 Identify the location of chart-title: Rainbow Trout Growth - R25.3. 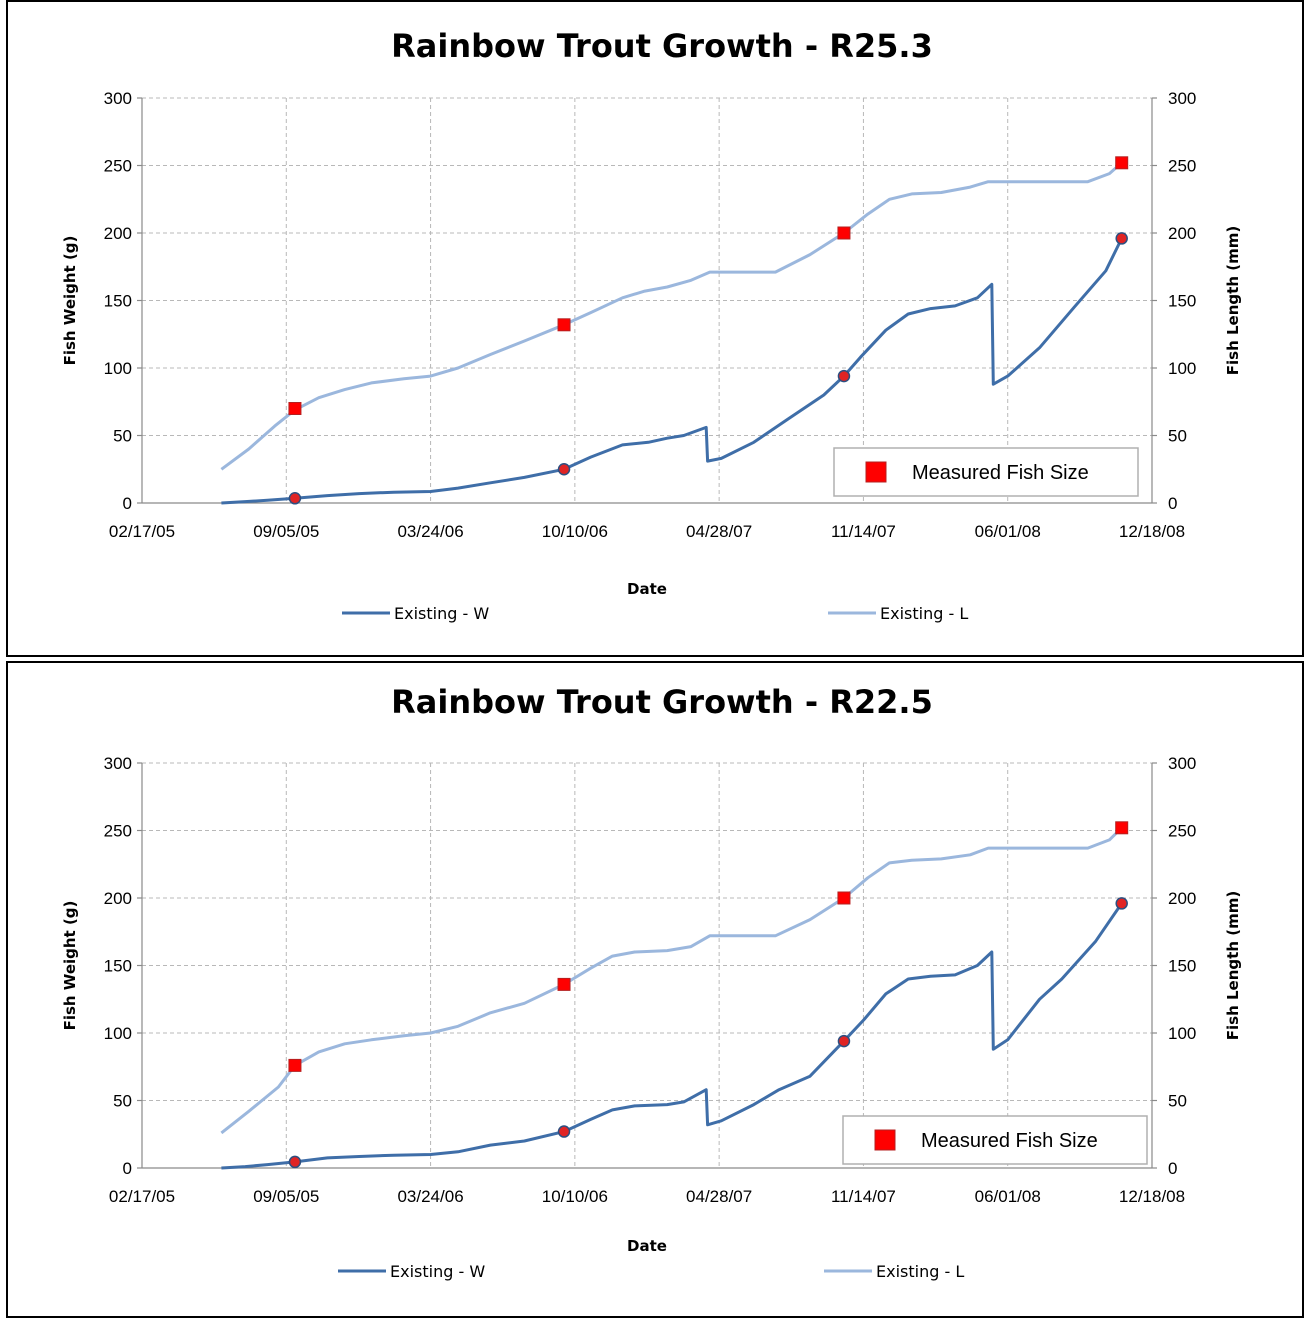
(662, 46).